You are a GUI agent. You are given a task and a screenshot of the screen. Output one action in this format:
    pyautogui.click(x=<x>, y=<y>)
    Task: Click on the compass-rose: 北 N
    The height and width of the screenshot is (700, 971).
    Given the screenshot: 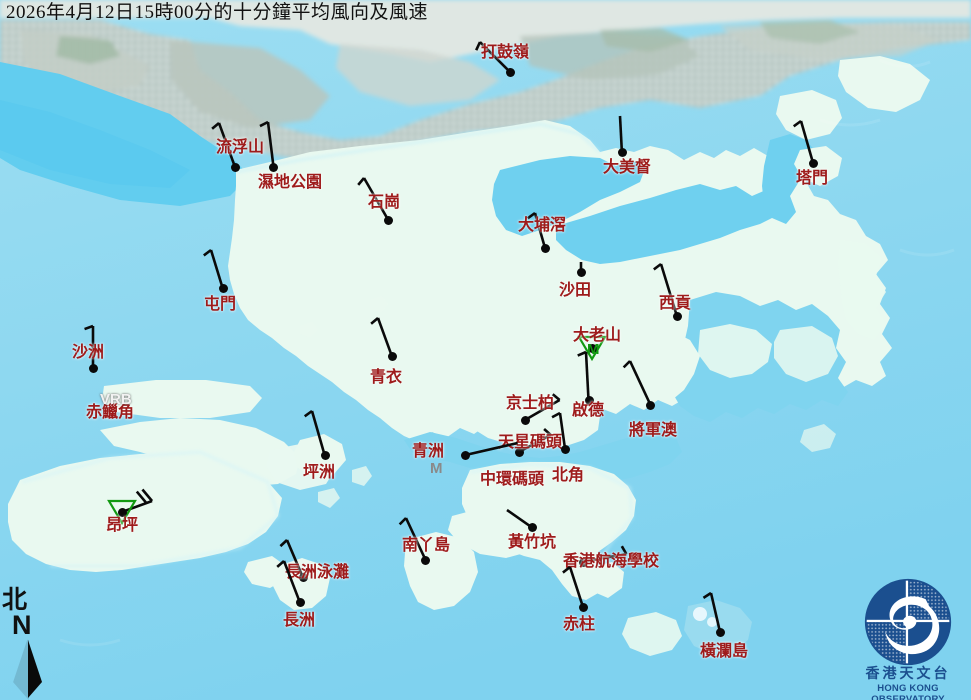 What is the action you would take?
    pyautogui.click(x=31, y=644)
    